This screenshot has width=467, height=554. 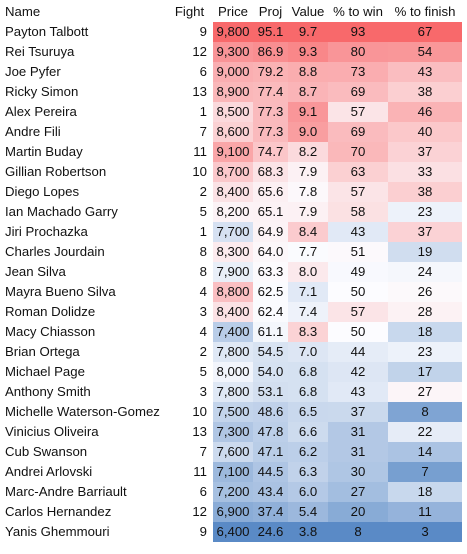 I want to click on cell-finish-pct: 67, so click(x=425, y=32).